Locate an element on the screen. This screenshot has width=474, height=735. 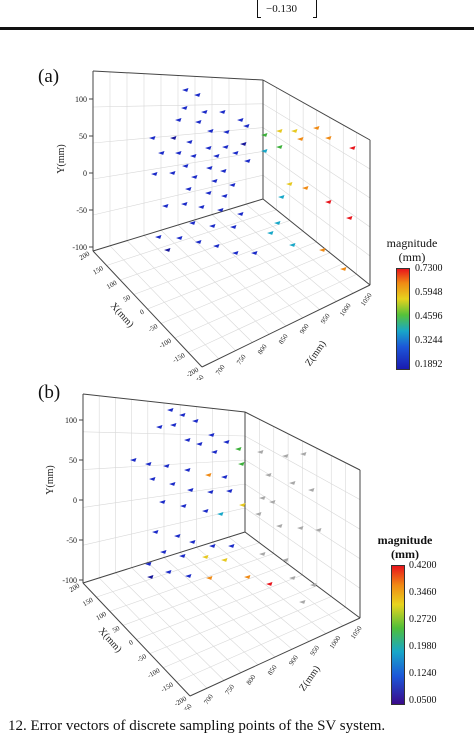
panel-b-y-tick-label: 100 is located at coordinates (71, 420).